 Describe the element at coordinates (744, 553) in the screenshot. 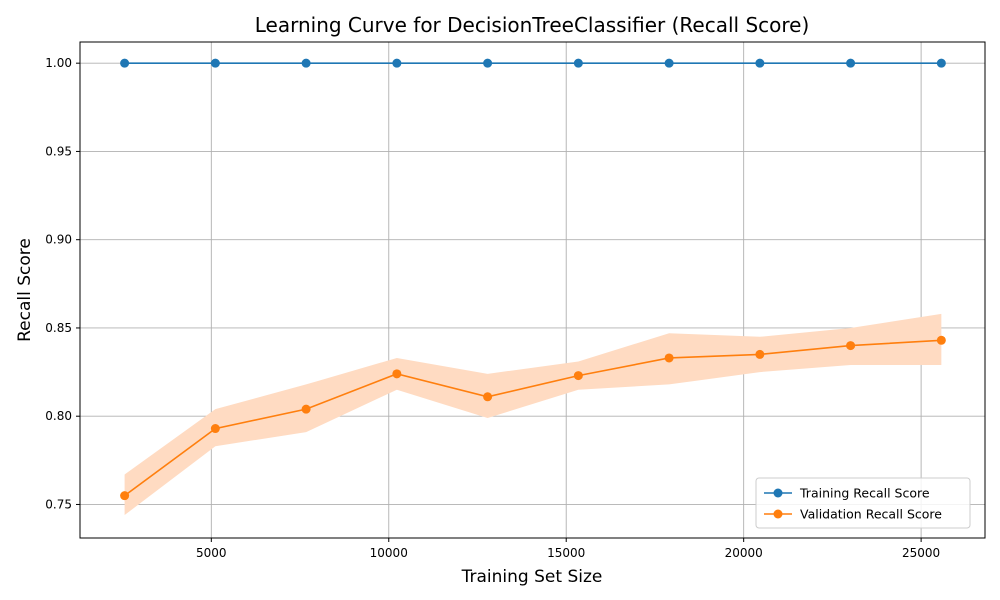

I see `x-tick-label: 20000` at that location.